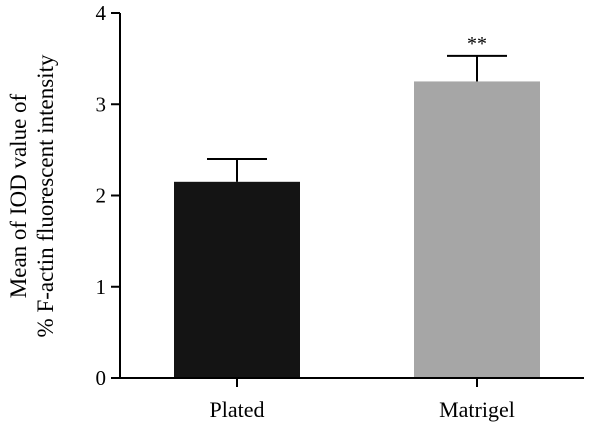  I want to click on significance-markers: **, so click(477, 44).